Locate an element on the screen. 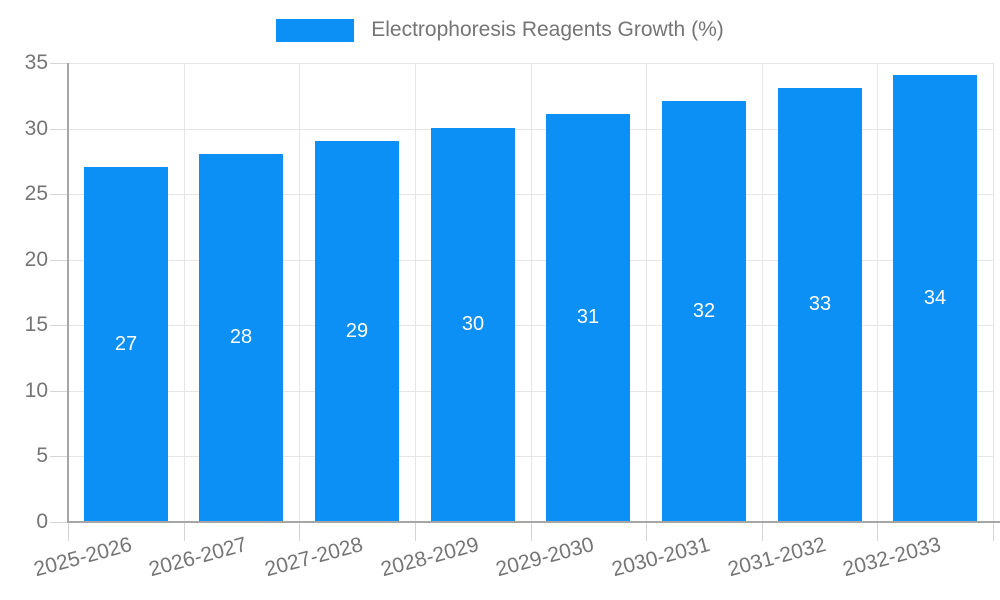 The width and height of the screenshot is (1000, 600). x-category-label: 2027-2028 is located at coordinates (313, 557).